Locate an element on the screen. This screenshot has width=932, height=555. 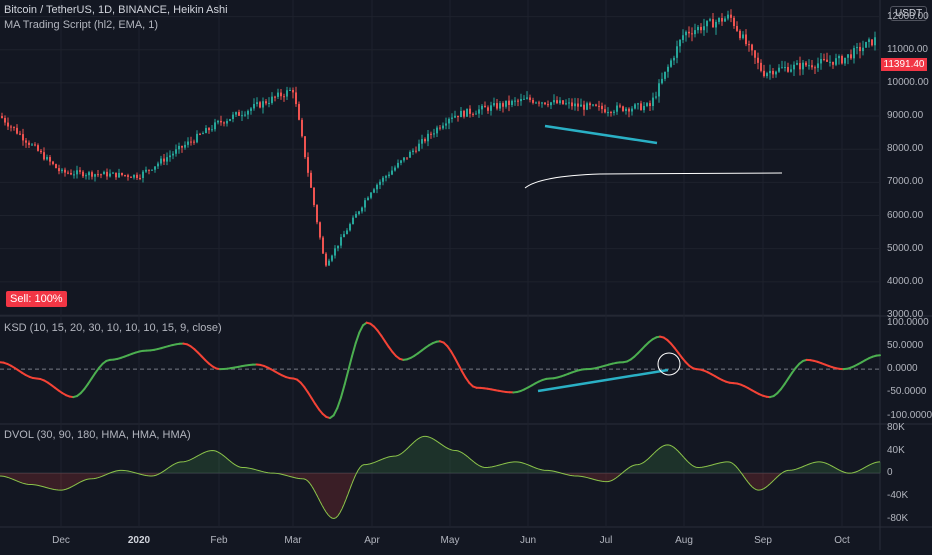
time-axis-label: Oct is located at coordinates (842, 540).